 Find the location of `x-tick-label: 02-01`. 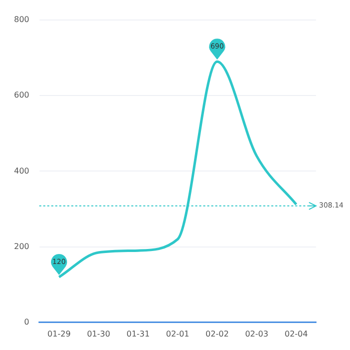

x-tick-label: 02-01 is located at coordinates (178, 333).